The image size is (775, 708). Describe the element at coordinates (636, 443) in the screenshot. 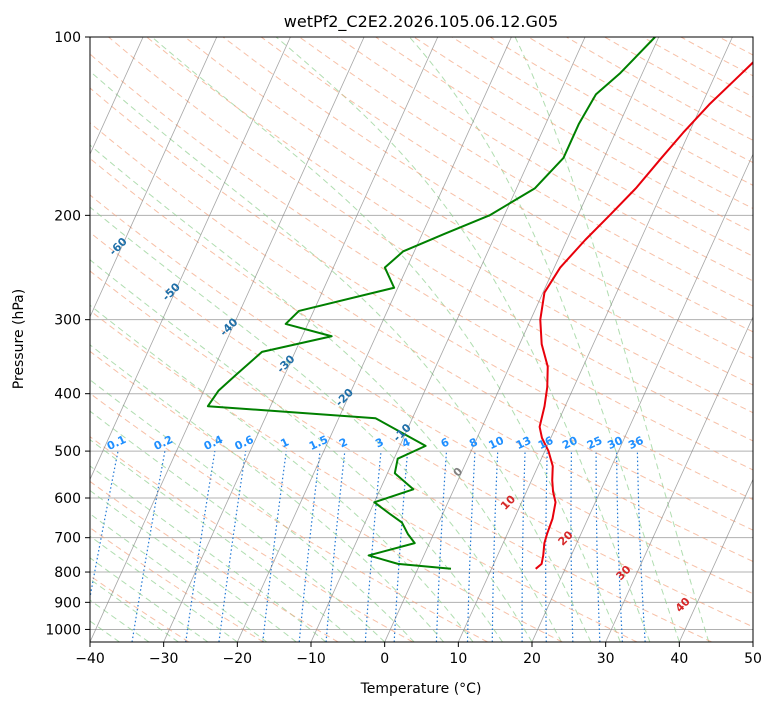

I see `mixing-ratio-label: 36` at that location.